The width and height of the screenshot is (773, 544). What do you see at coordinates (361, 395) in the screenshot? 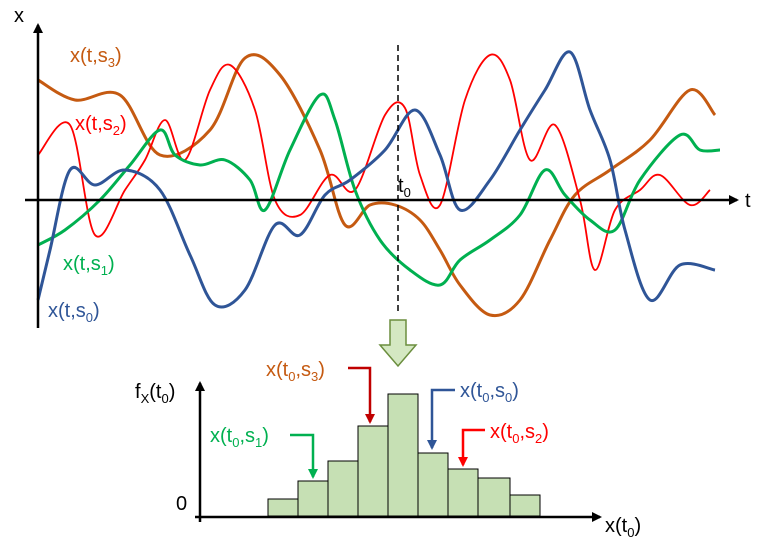
I see `arrow-s3` at bounding box center [361, 395].